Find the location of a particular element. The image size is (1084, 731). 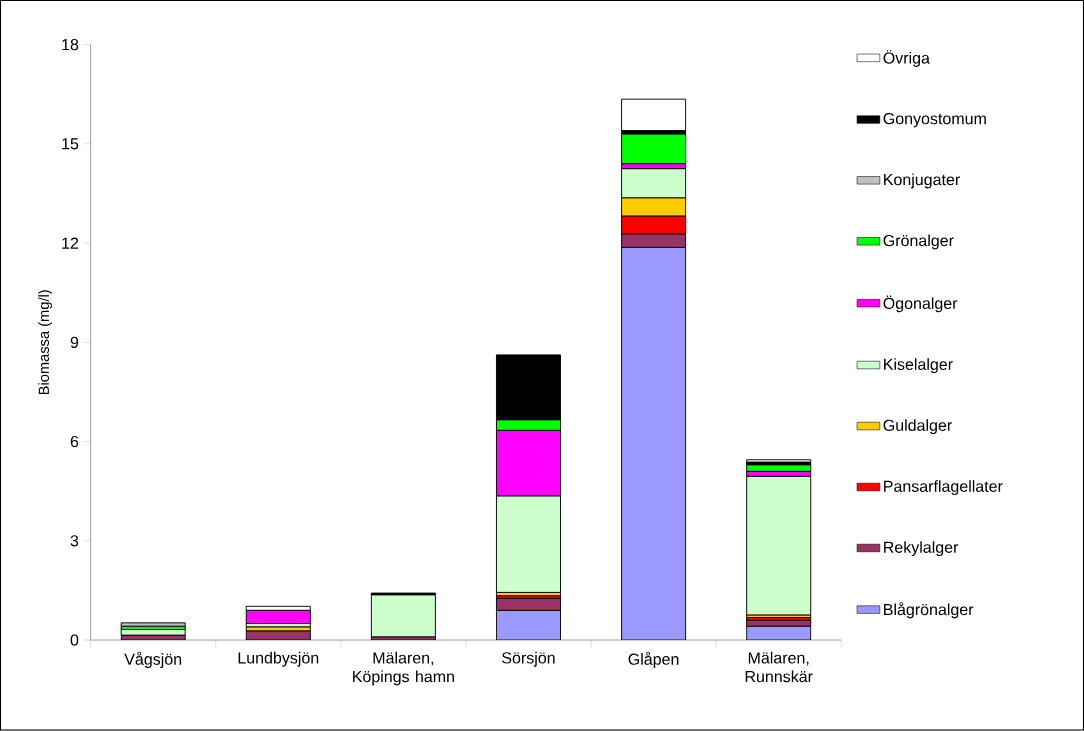

y-tick-label: 9 is located at coordinates (74, 342).